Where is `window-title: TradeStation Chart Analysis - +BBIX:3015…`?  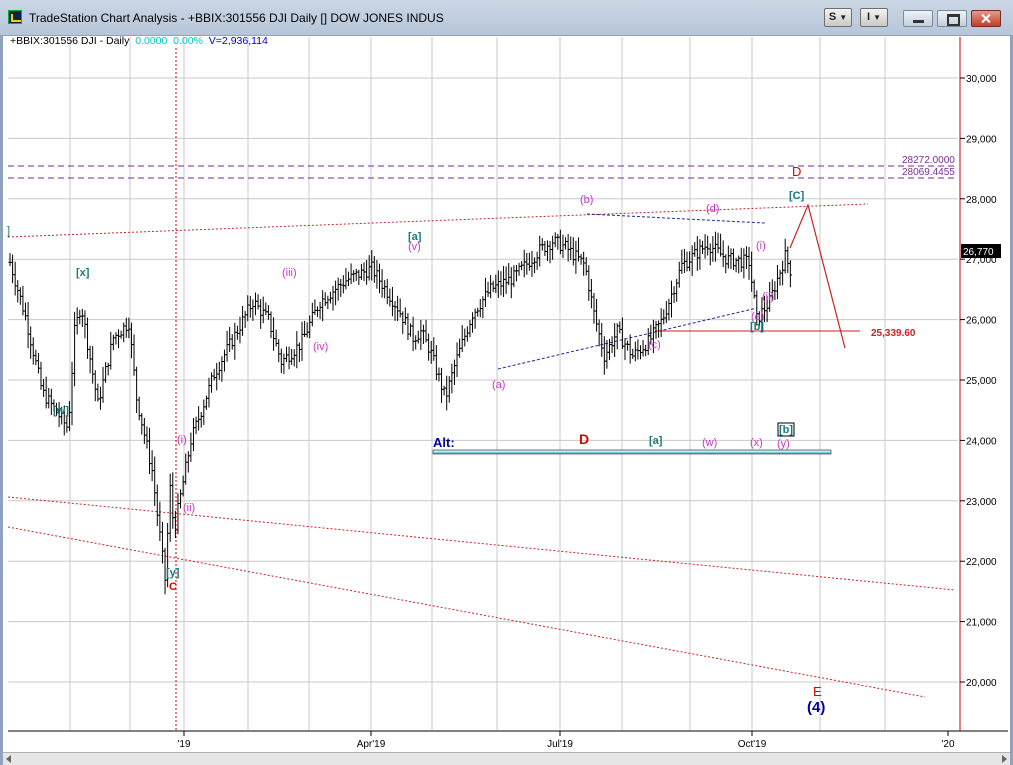
window-title: TradeStation Chart Analysis - +BBIX:3015… is located at coordinates (236, 18).